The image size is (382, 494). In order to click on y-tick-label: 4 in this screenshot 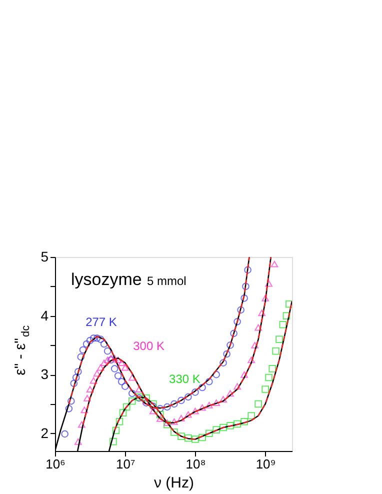, I will do `click(44, 315)`.